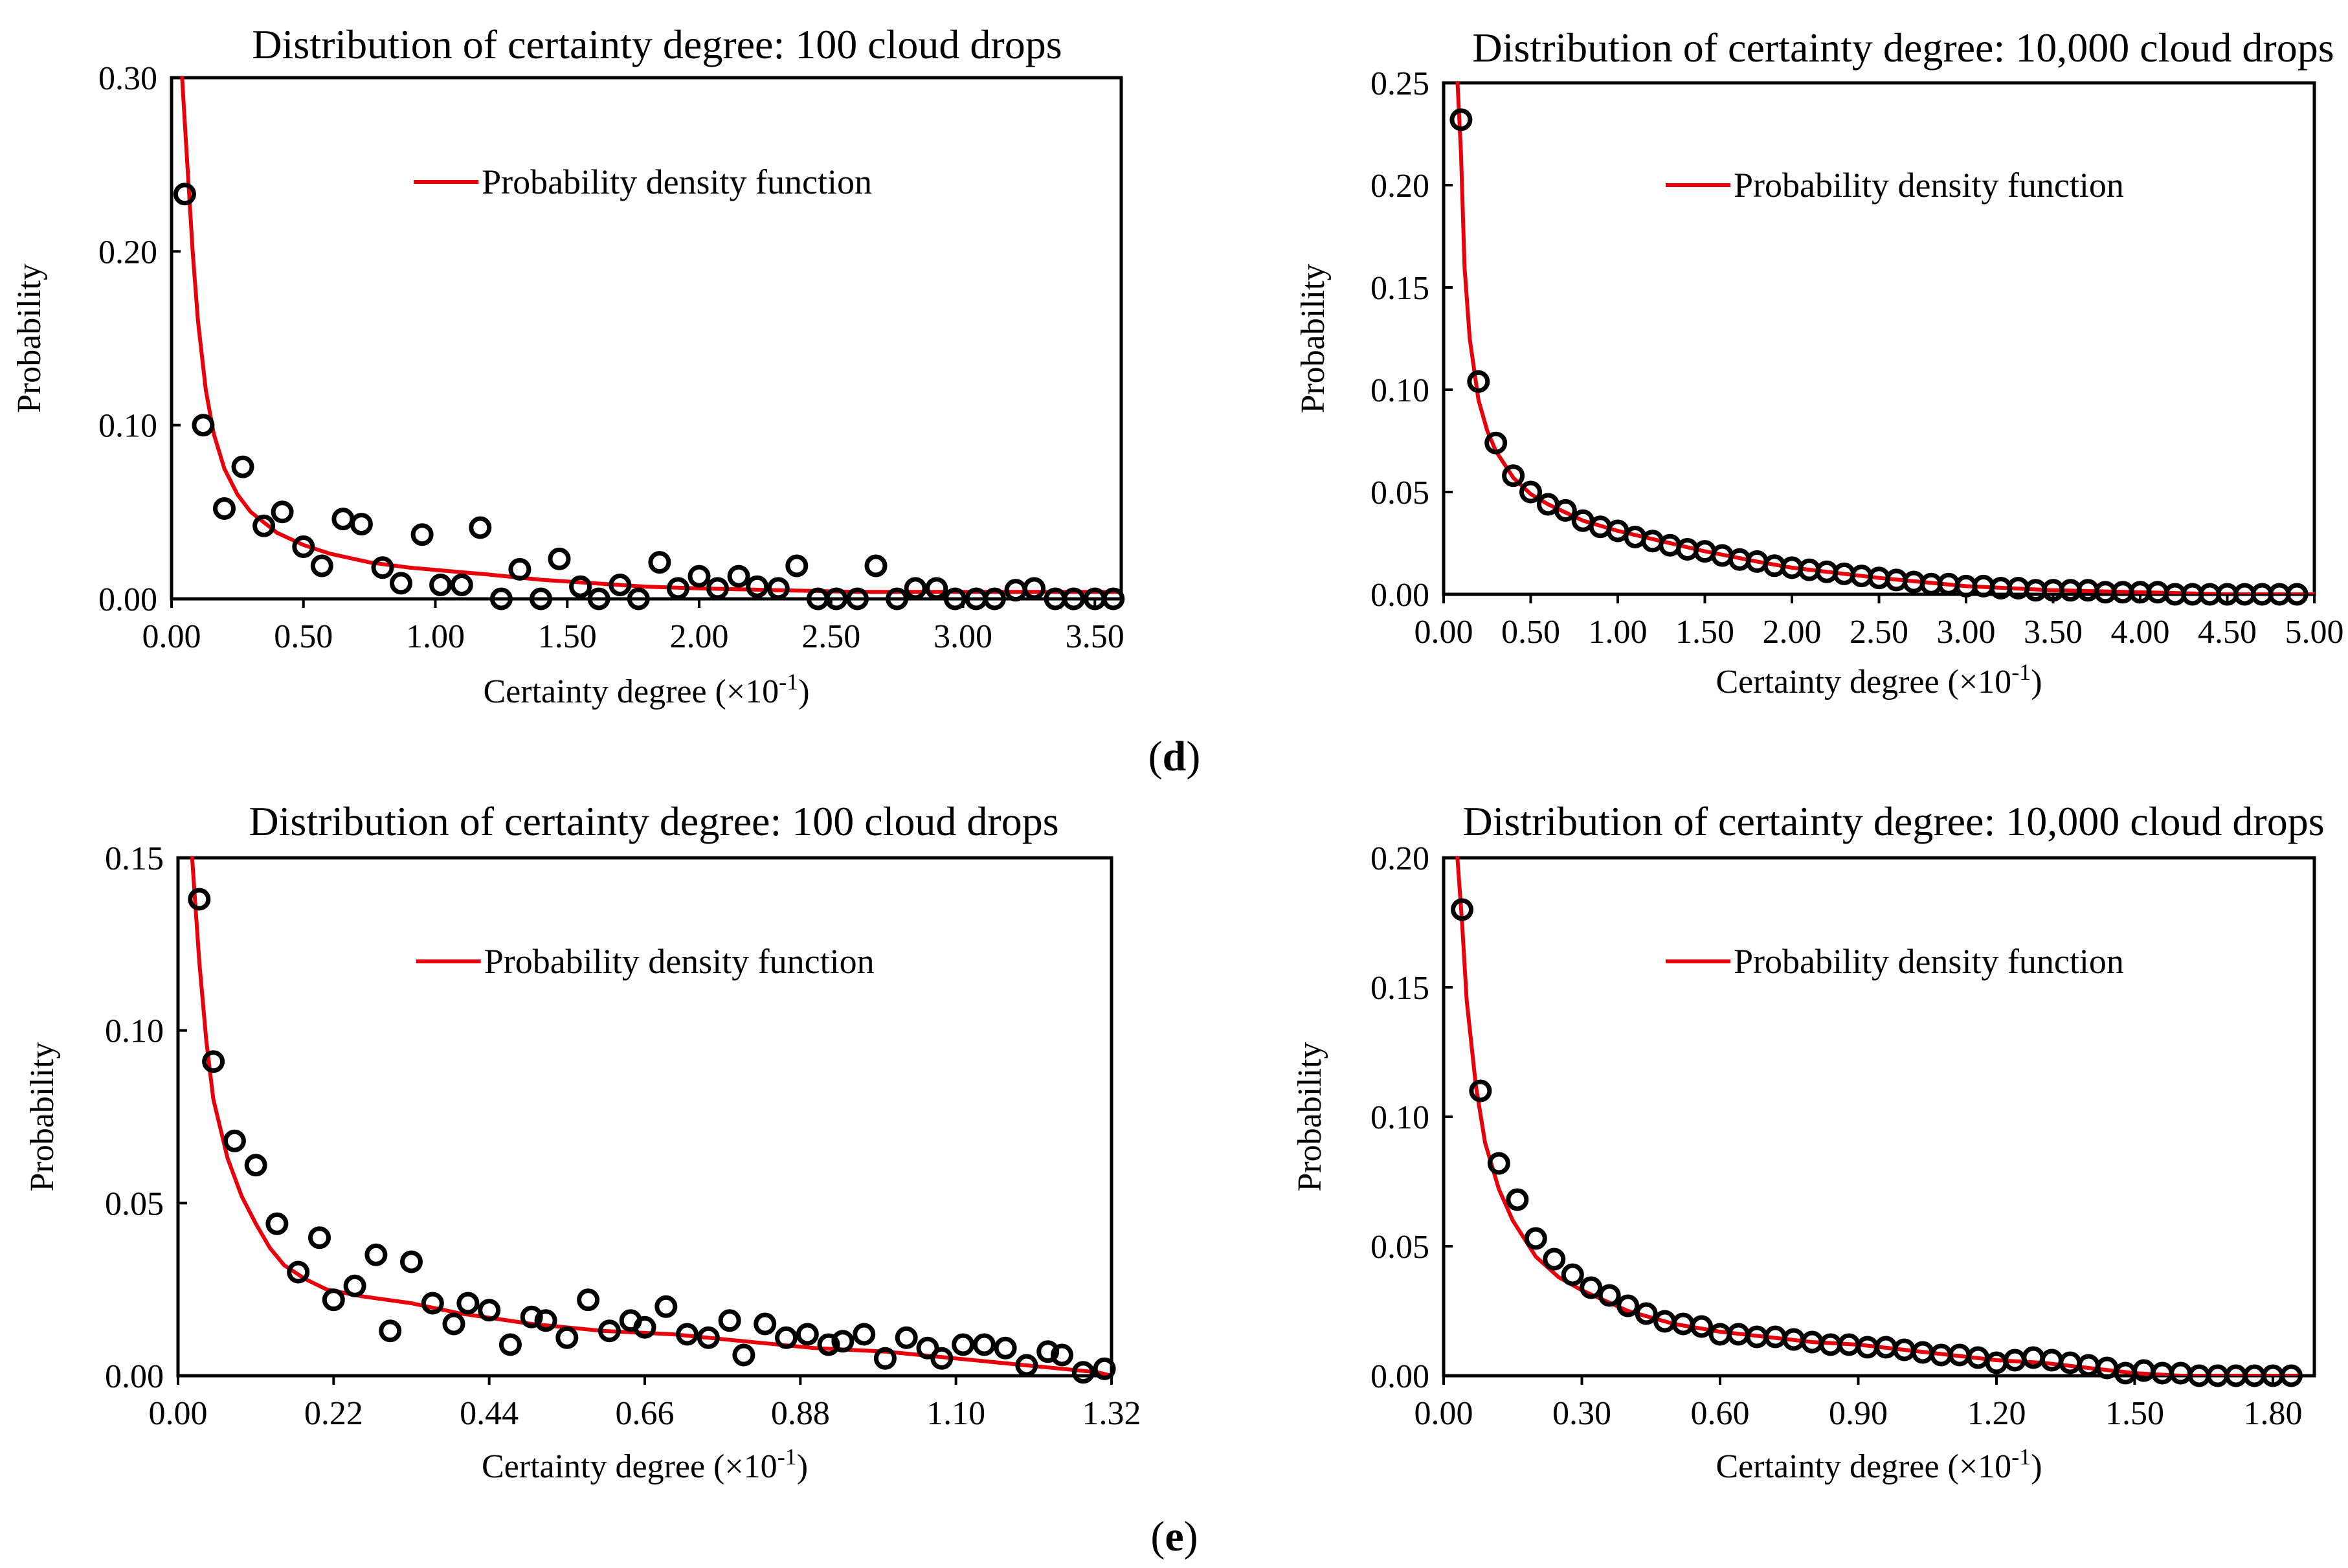 The image size is (2348, 1568). Describe the element at coordinates (489, 1413) in the screenshot. I see `x-tick-label: 0.44` at that location.